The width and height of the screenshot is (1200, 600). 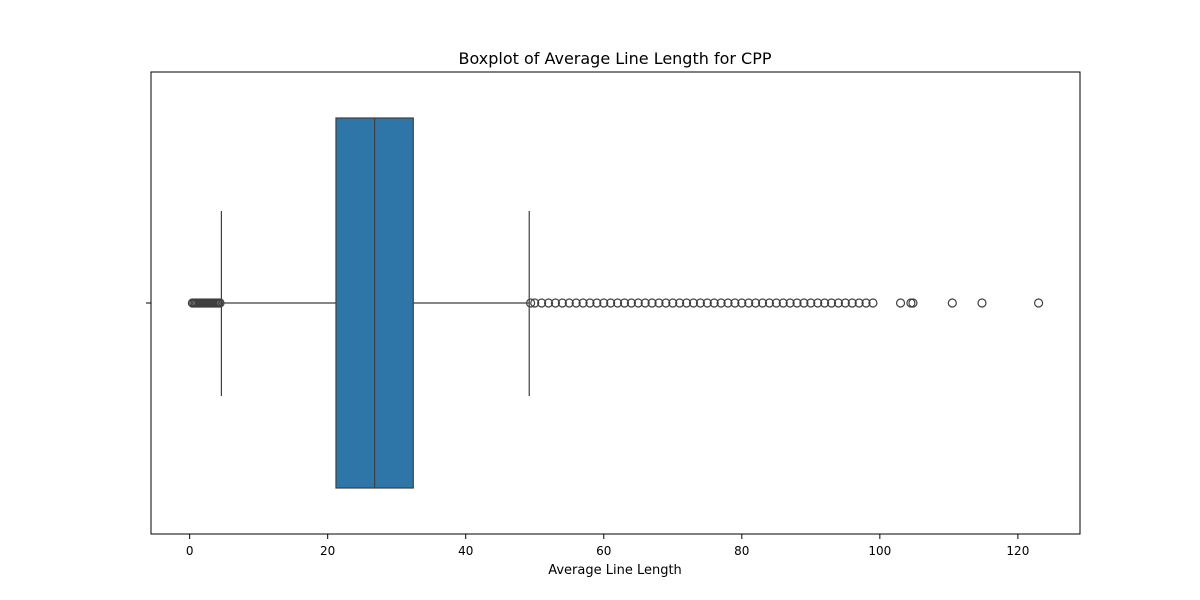 What do you see at coordinates (614, 58) in the screenshot?
I see `chart-title: Boxplot of Average Line Length for CPP` at bounding box center [614, 58].